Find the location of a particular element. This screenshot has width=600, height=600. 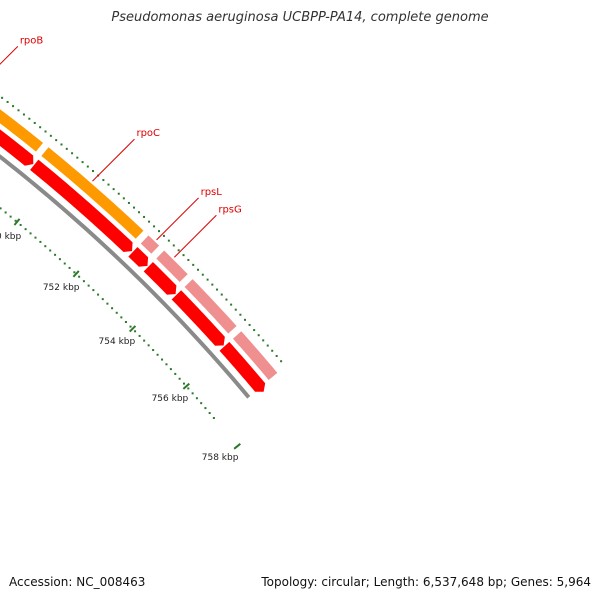

tick-label: 754 kbp is located at coordinates (117, 342).